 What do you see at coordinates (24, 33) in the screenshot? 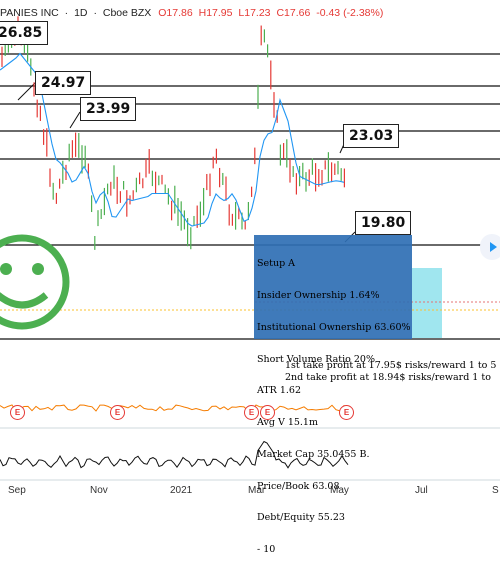
I see `price-label: 26.85` at bounding box center [24, 33].